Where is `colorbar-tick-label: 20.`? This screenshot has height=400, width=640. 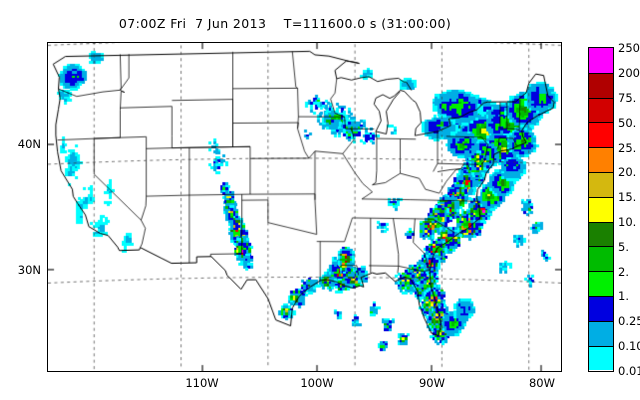
colorbar-tick-label: 20. is located at coordinates (627, 172).